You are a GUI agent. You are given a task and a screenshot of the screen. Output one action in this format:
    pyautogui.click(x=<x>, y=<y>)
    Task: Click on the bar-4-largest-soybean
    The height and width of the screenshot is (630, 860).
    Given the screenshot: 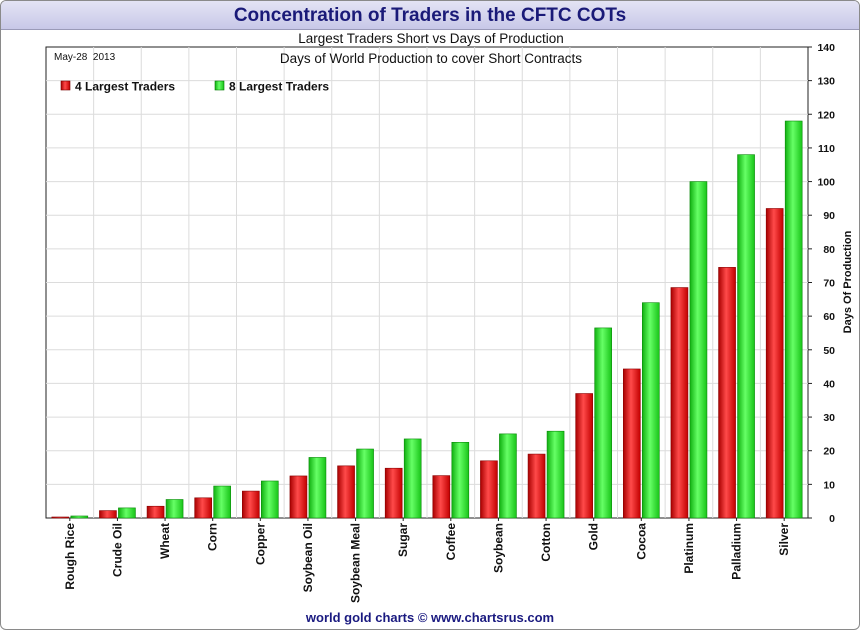 What is the action you would take?
    pyautogui.click(x=489, y=489)
    